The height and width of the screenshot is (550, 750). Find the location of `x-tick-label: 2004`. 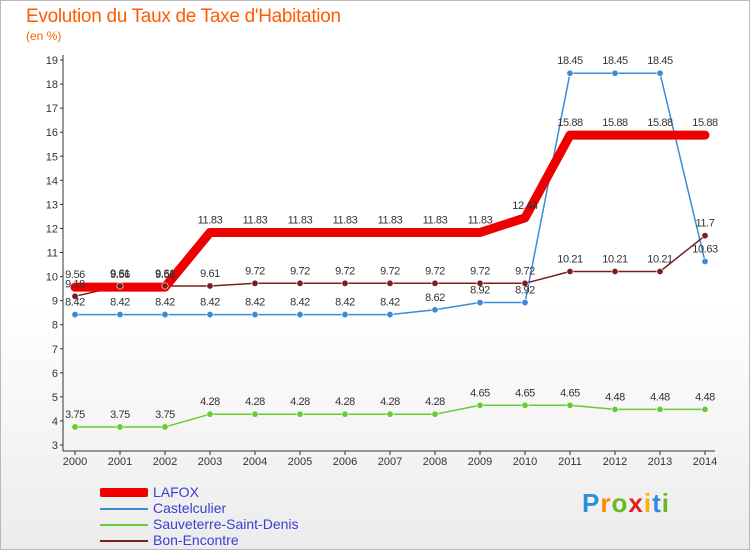

x-tick-label: 2004 is located at coordinates (255, 462).